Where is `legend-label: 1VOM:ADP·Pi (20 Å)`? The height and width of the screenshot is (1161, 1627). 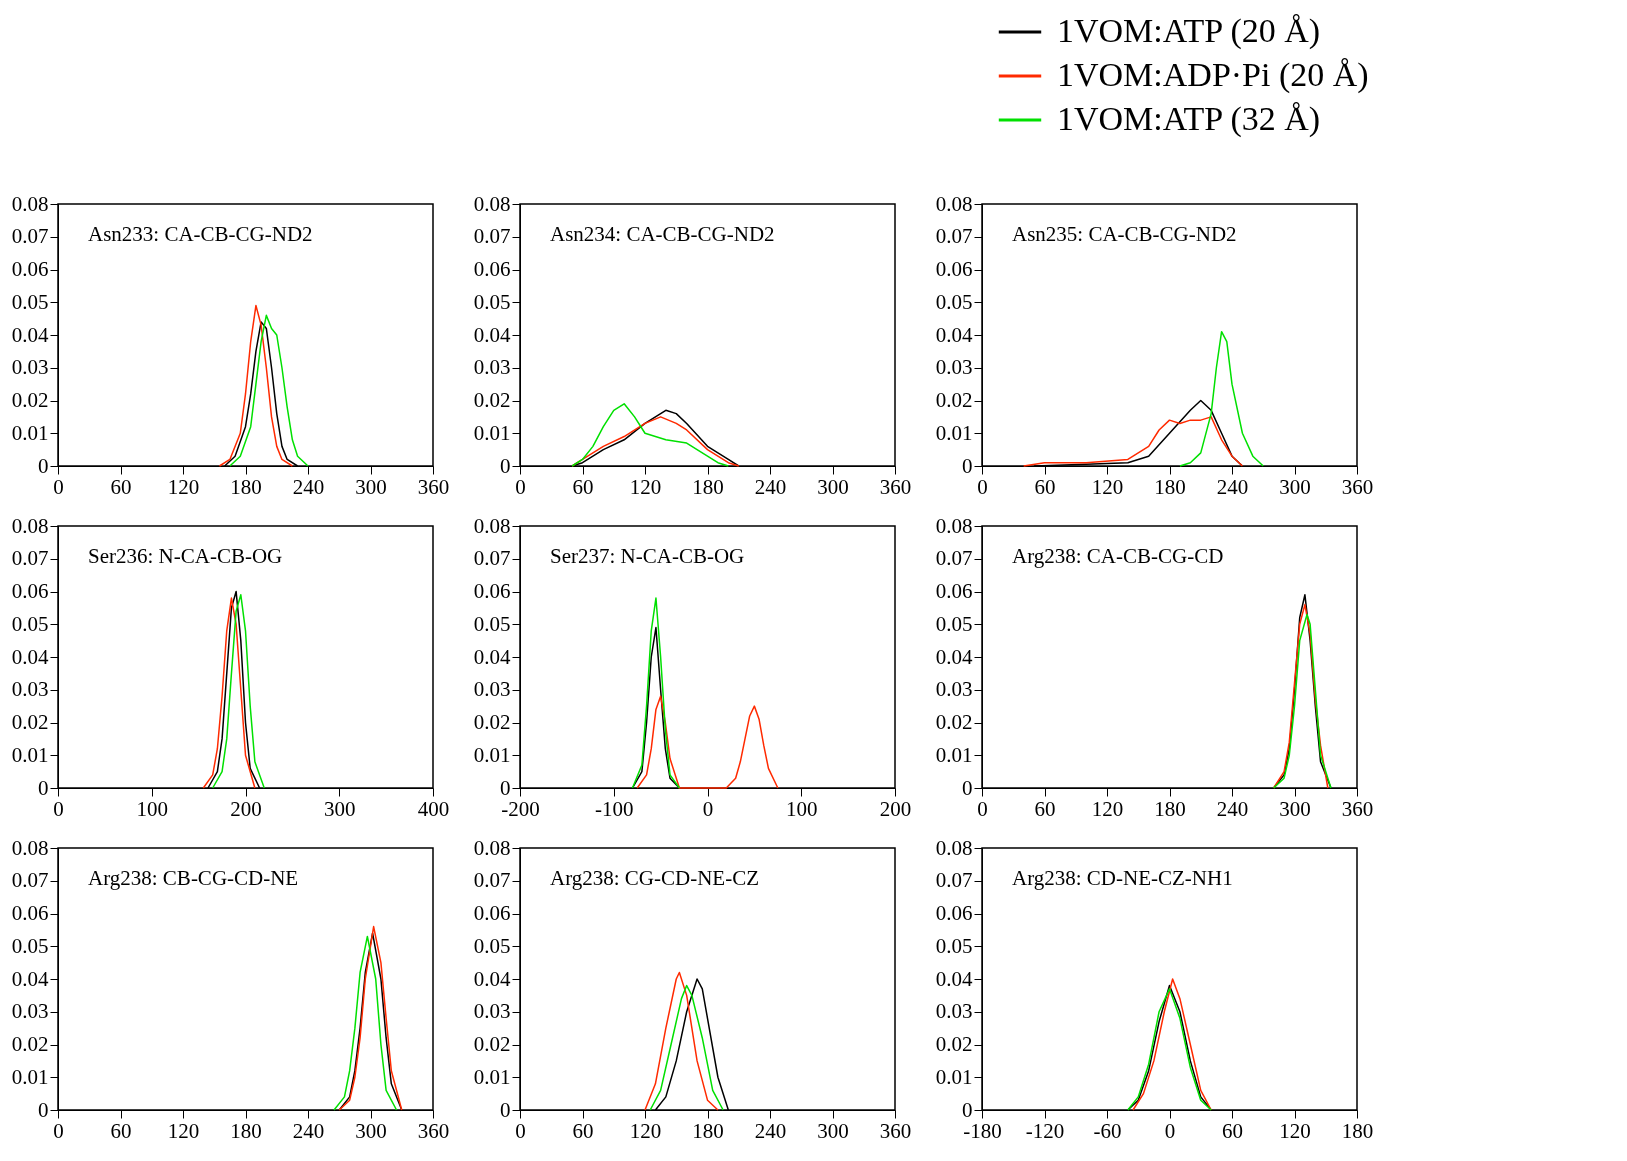 legend-label: 1VOM:ADP·Pi (20 Å) is located at coordinates (1213, 75).